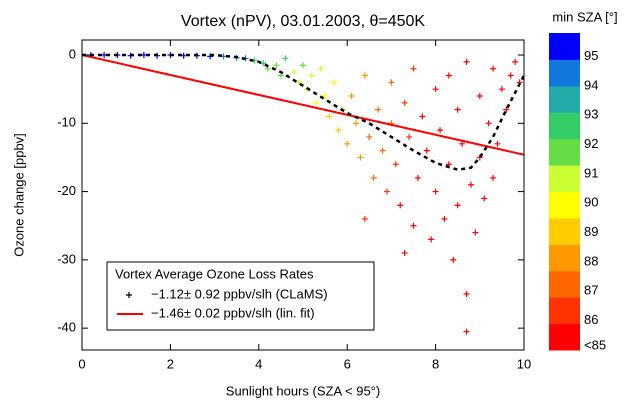 Image resolution: width=630 pixels, height=403 pixels. What do you see at coordinates (591, 202) in the screenshot?
I see `colorbar-tick-label: 90` at bounding box center [591, 202].